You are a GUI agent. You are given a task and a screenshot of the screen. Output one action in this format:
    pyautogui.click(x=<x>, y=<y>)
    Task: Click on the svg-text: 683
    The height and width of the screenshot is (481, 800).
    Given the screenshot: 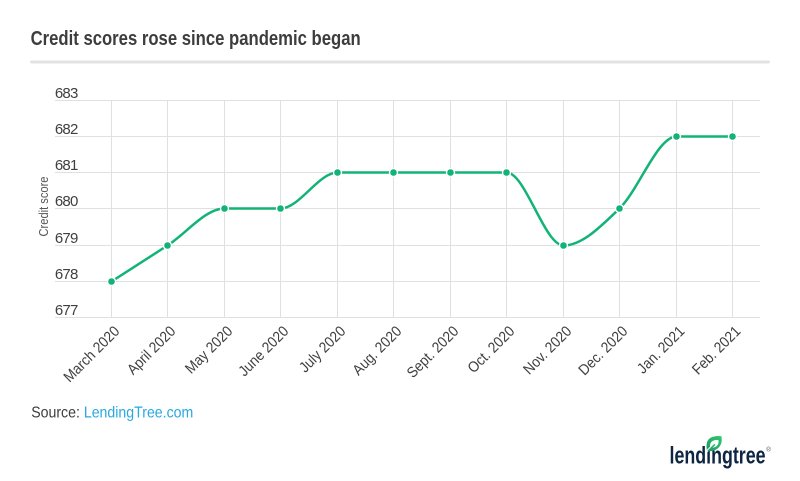 What is the action you would take?
    pyautogui.click(x=66, y=93)
    